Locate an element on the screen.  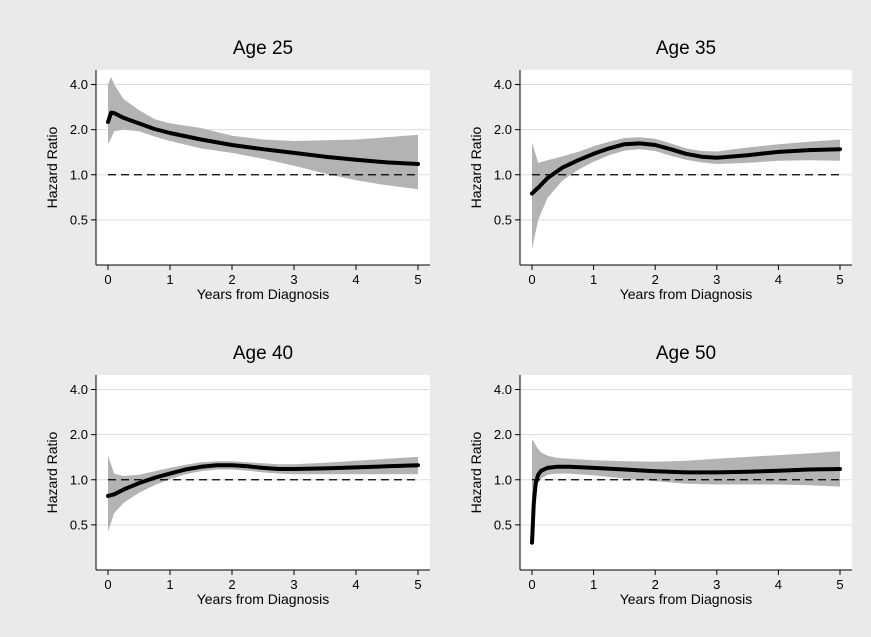
panel-title: Age 40 is located at coordinates (263, 353).